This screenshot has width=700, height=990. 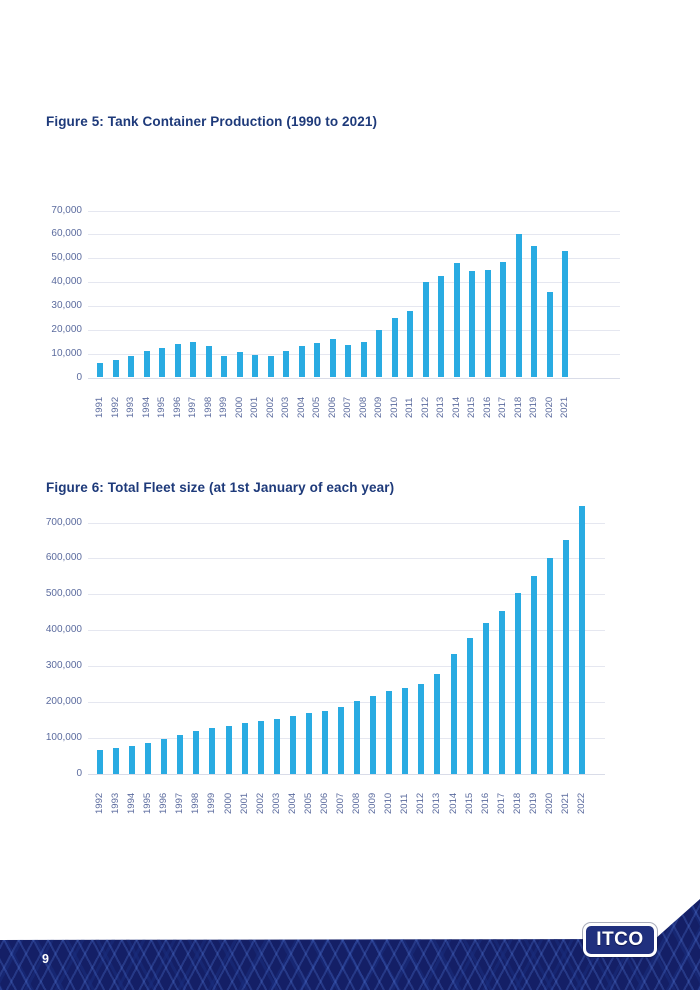 I want to click on x-axis-tick-label-2000: 2000, so click(x=228, y=804).